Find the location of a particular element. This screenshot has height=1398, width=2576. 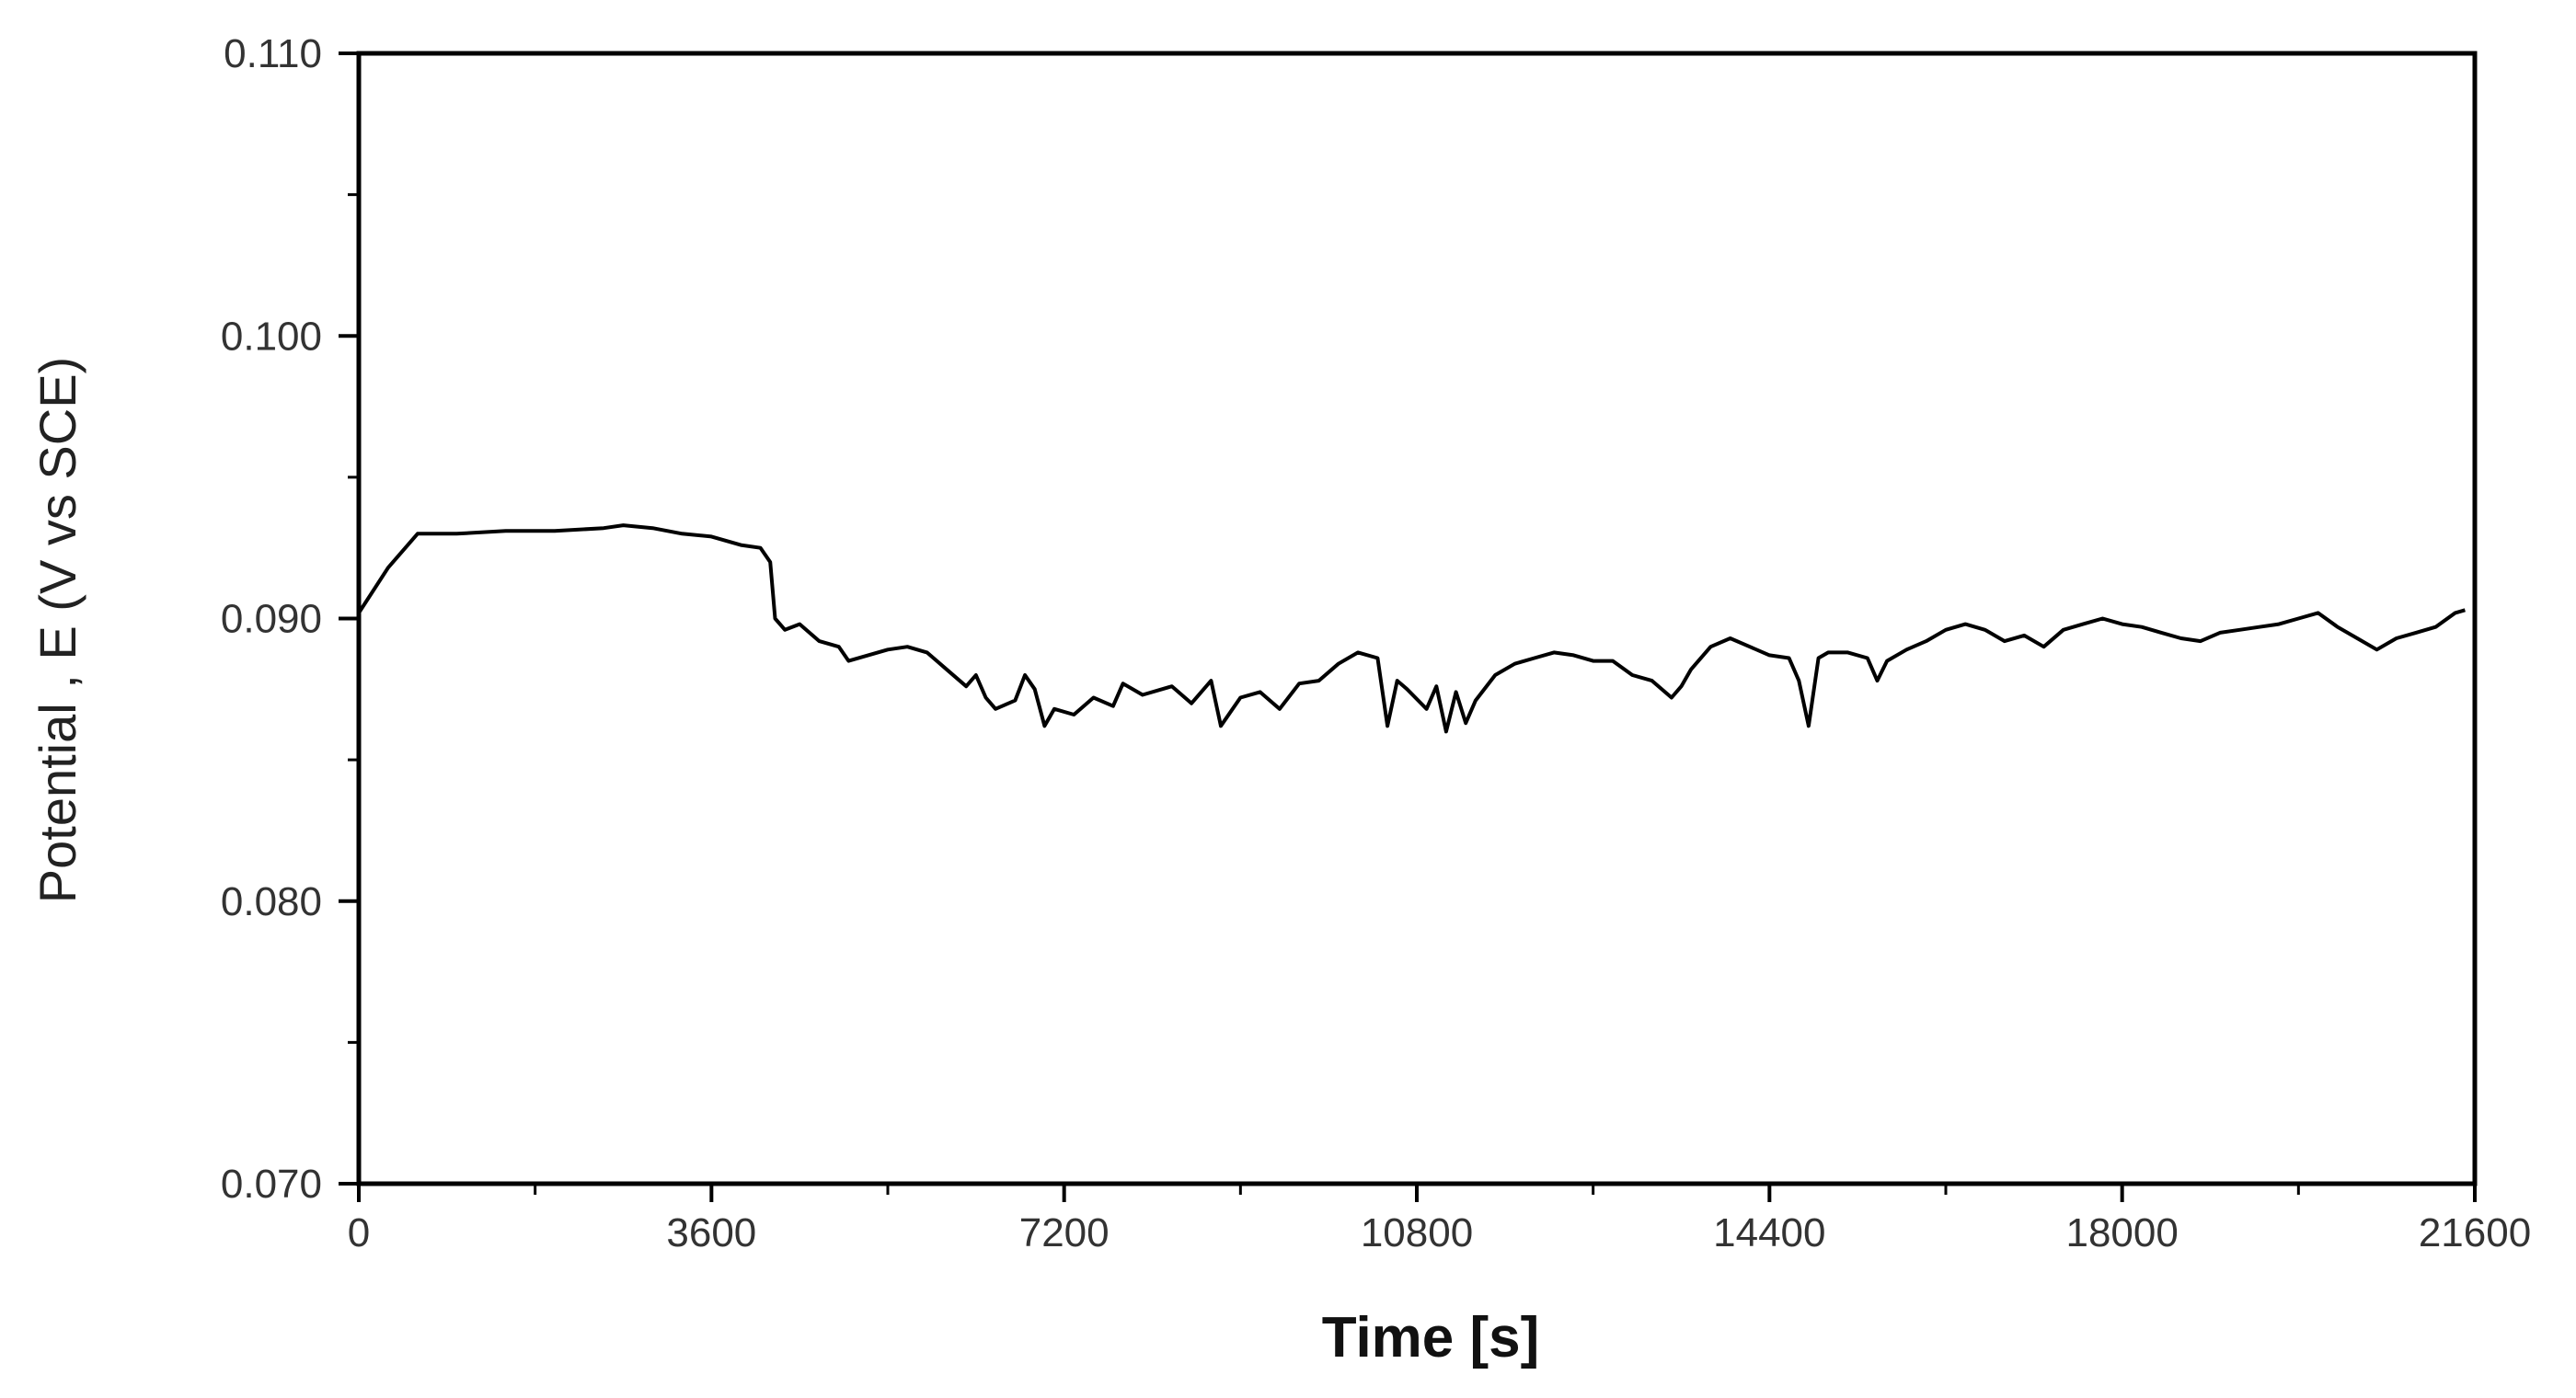

y-tick-label: 0.070 is located at coordinates (271, 1184).